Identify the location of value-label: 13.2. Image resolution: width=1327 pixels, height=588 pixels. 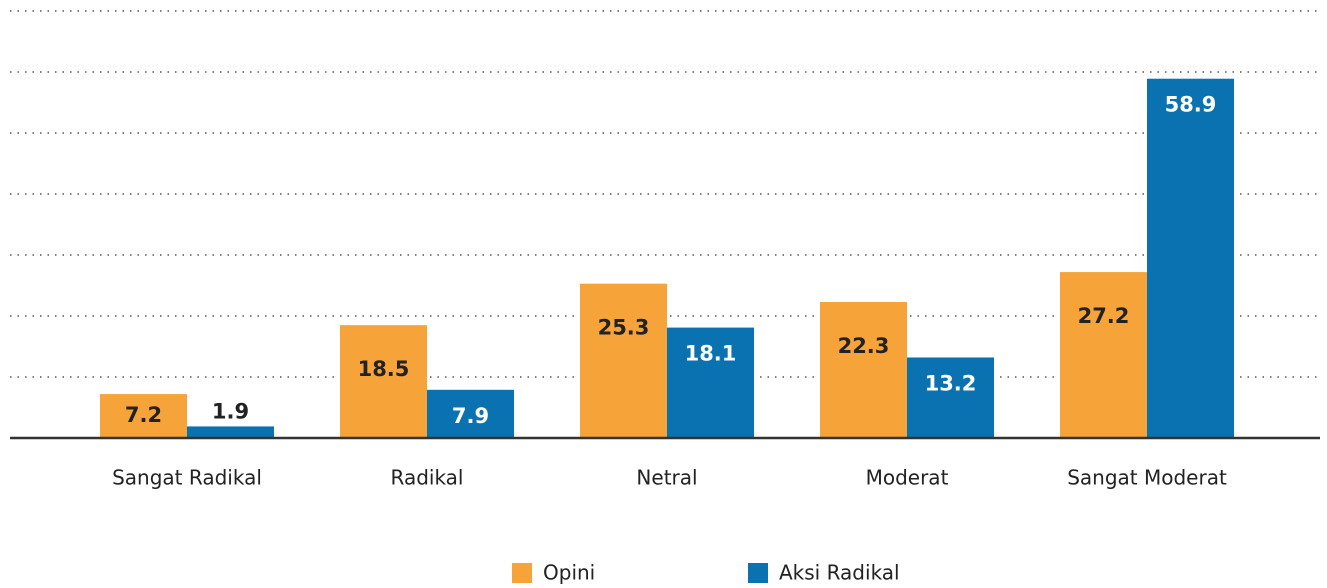
(951, 383).